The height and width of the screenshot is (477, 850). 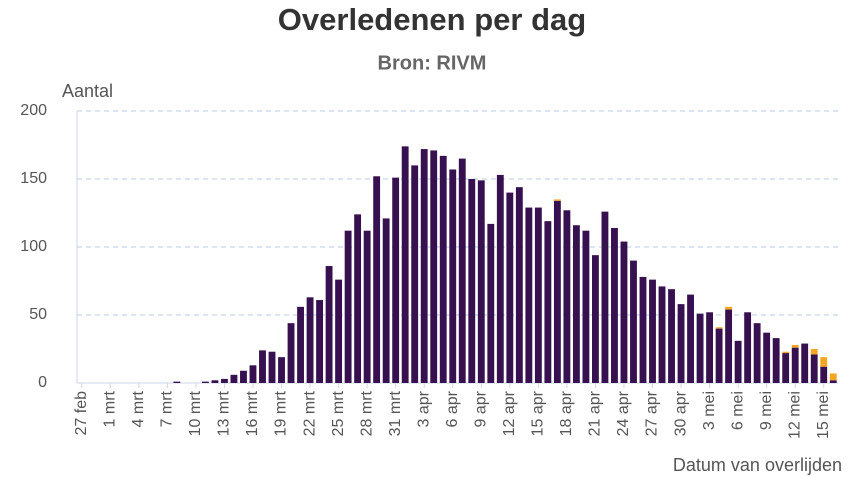 I want to click on x-tick-label: 30 apr, so click(x=680, y=413).